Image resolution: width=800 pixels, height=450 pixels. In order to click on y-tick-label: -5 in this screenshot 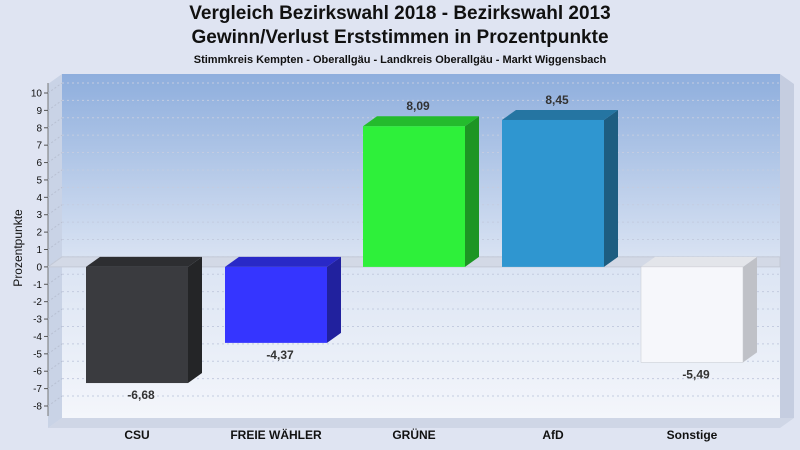, I will do `click(37, 354)`.